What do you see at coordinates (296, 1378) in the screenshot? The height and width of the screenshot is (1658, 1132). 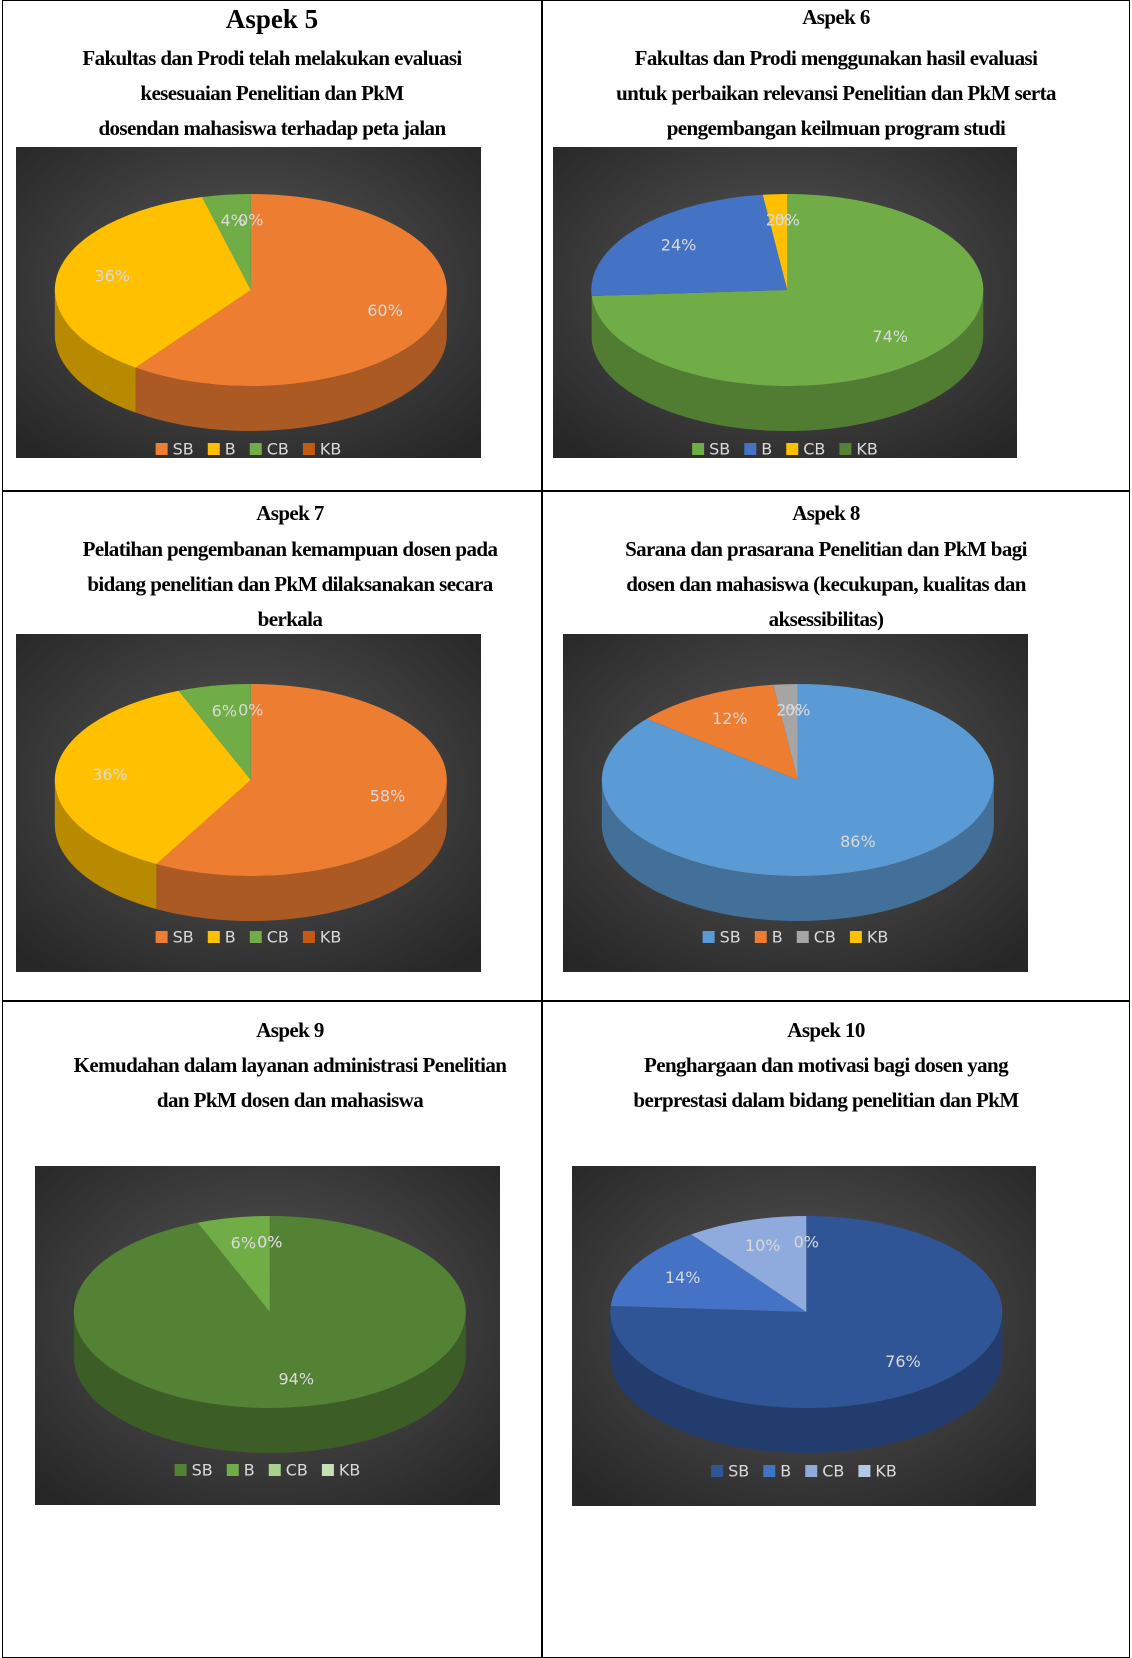 I see `data-label: 94%` at bounding box center [296, 1378].